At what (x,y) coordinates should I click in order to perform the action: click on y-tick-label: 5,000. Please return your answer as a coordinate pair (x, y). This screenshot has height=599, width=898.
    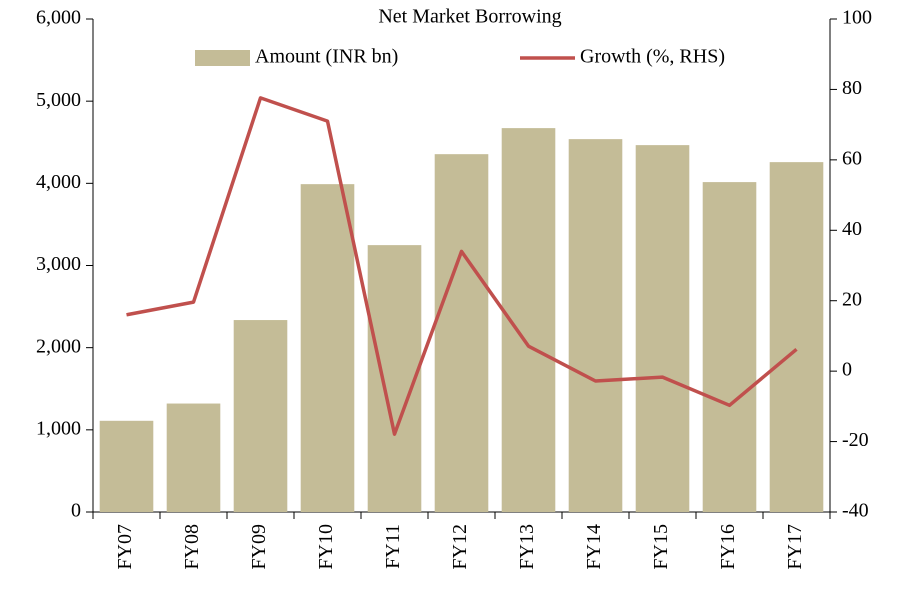
    Looking at the image, I should click on (58, 100).